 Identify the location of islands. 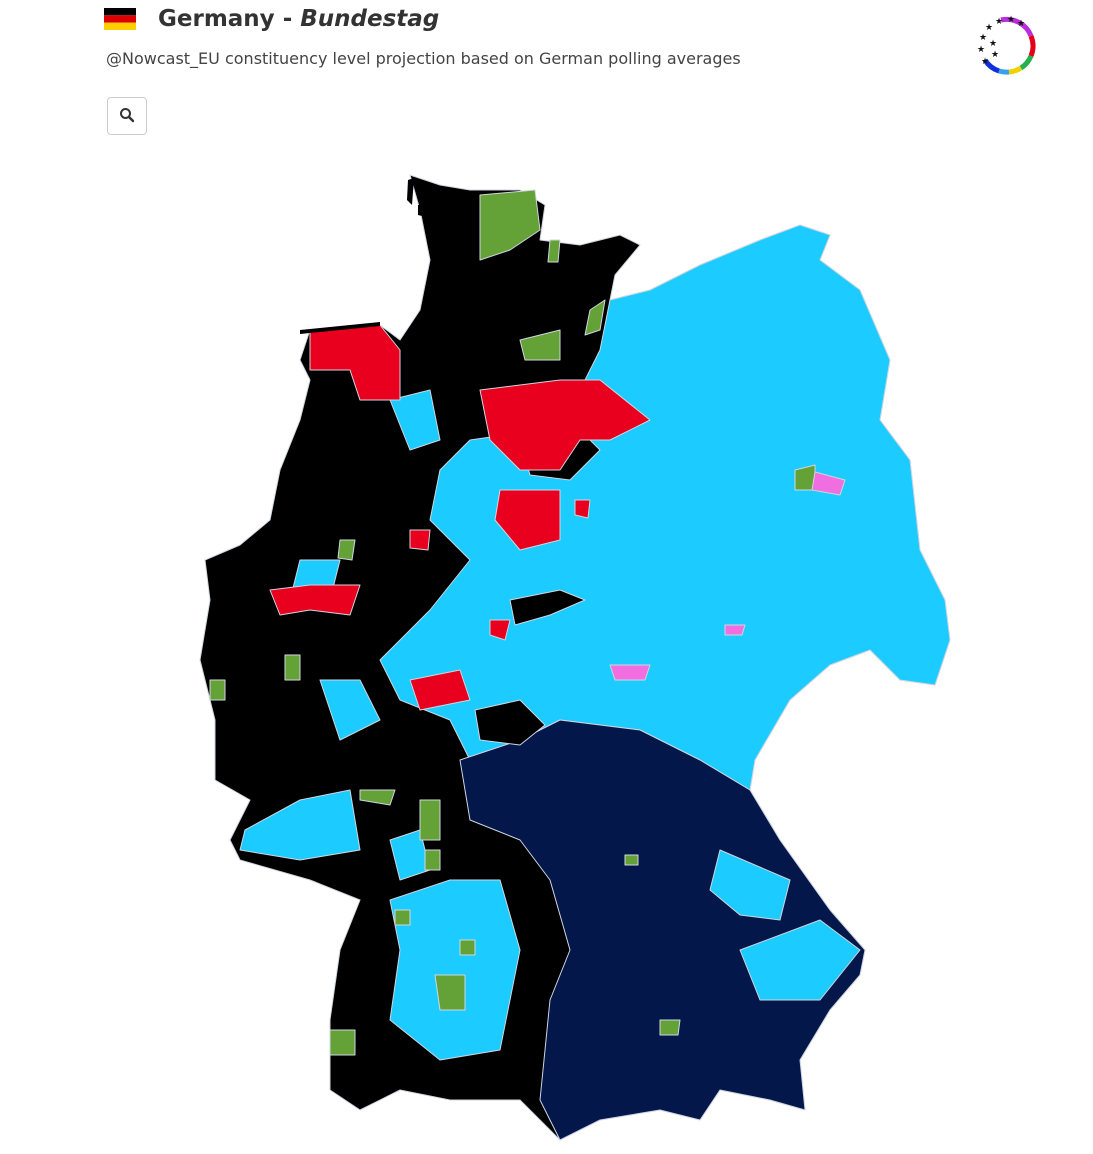
(366, 256).